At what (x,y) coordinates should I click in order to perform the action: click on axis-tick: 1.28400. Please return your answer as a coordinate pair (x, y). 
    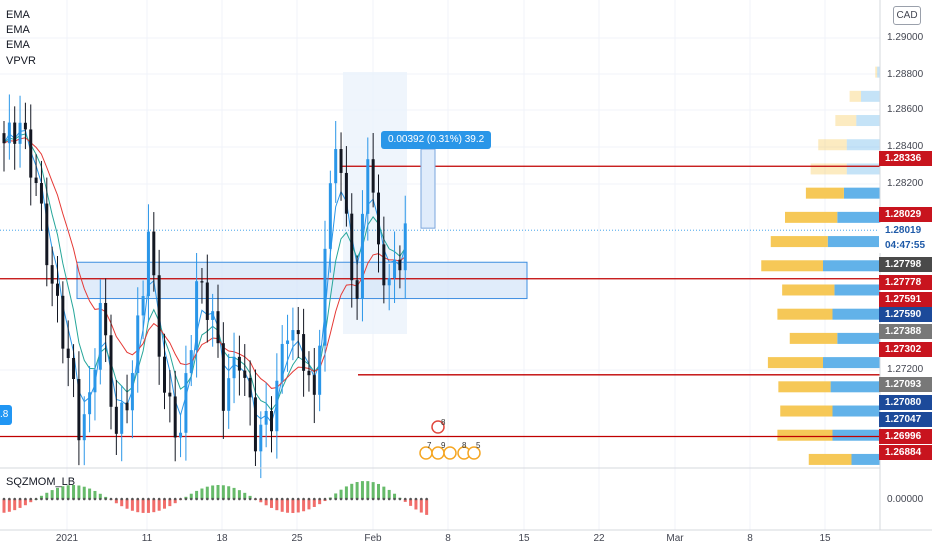
    Looking at the image, I should click on (905, 146).